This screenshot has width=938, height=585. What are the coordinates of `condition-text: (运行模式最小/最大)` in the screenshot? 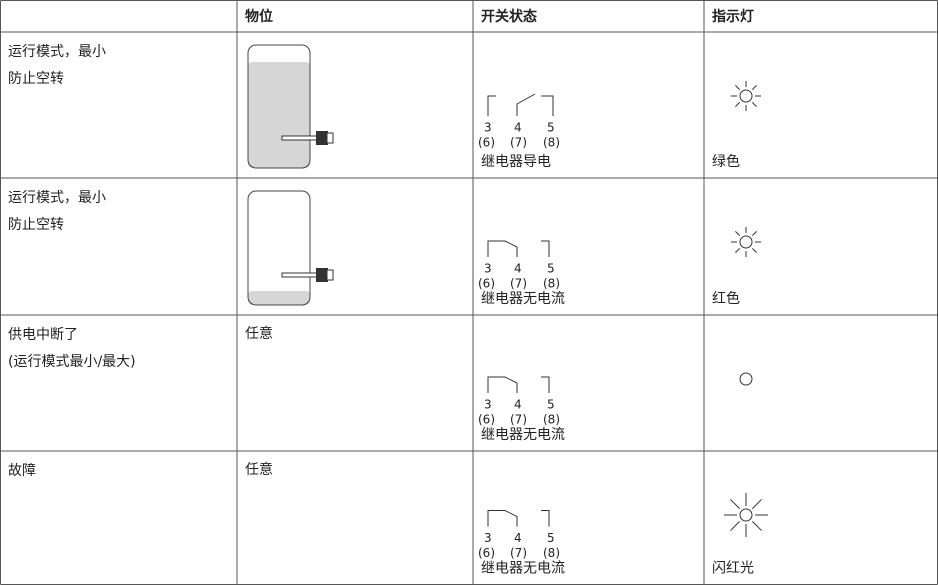 It's located at (72, 362).